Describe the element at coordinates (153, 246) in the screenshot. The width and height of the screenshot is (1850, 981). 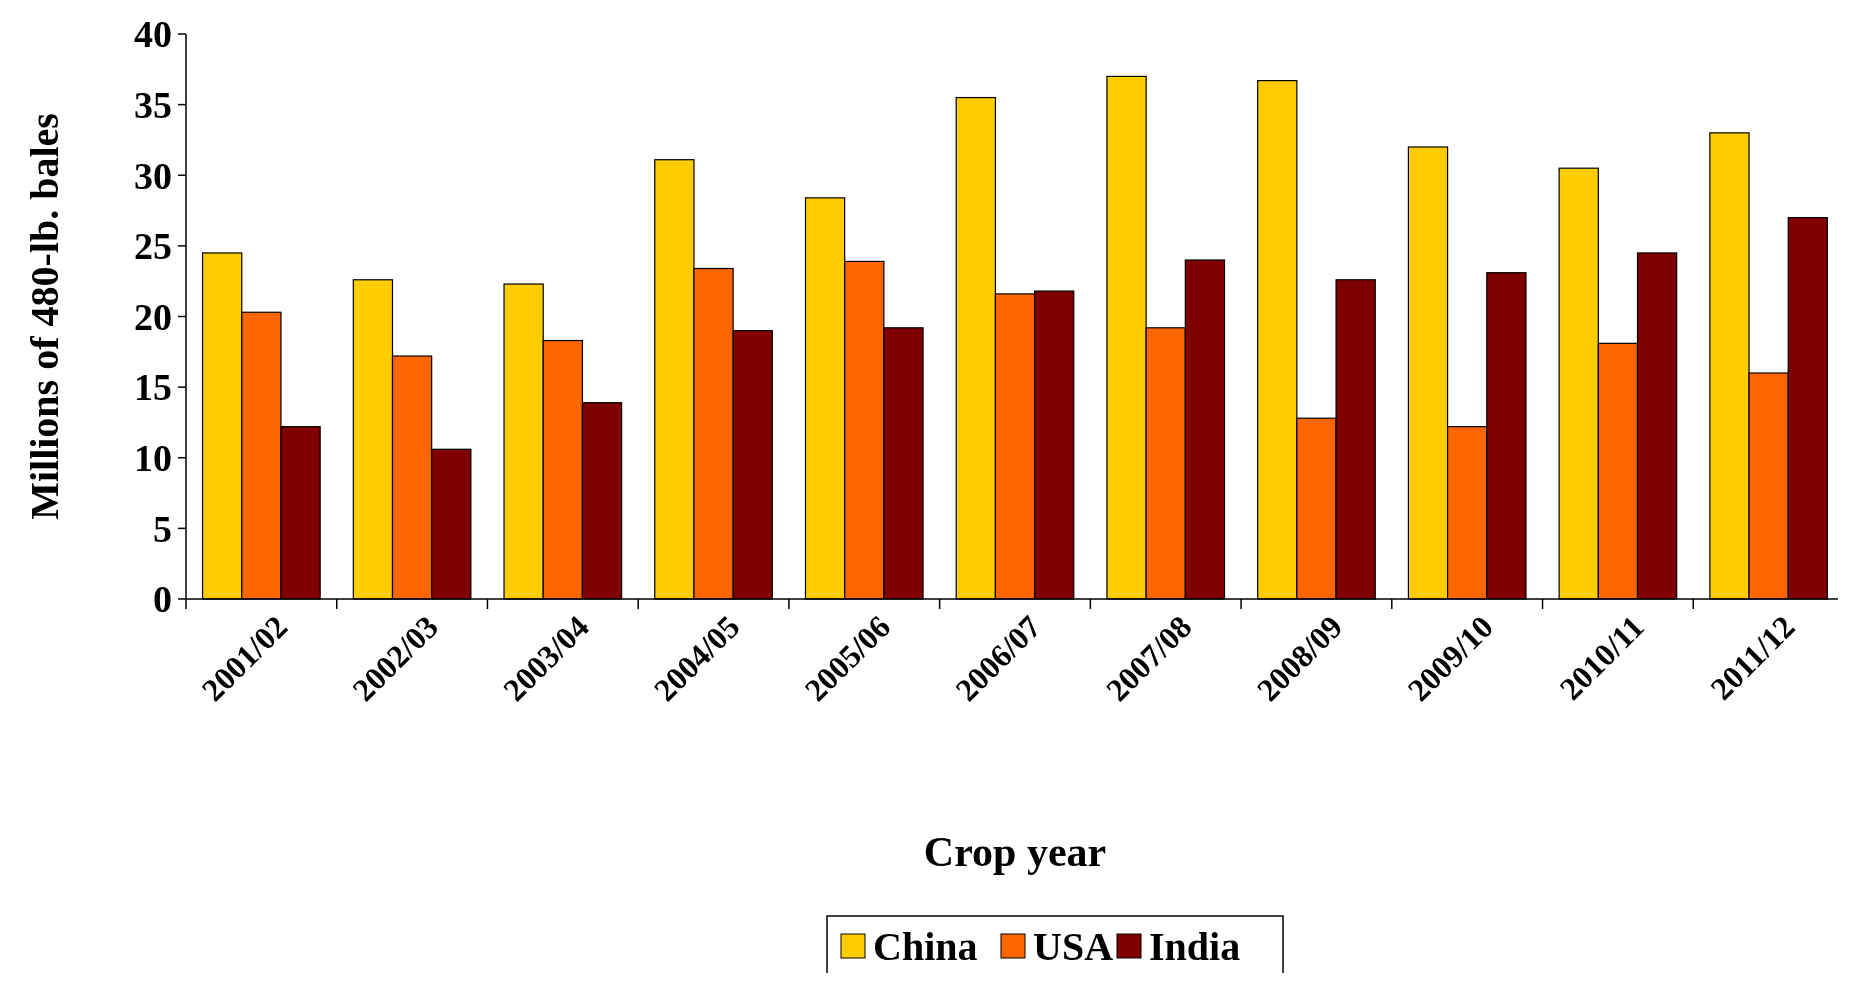
I see `y-tick-label: 25` at that location.